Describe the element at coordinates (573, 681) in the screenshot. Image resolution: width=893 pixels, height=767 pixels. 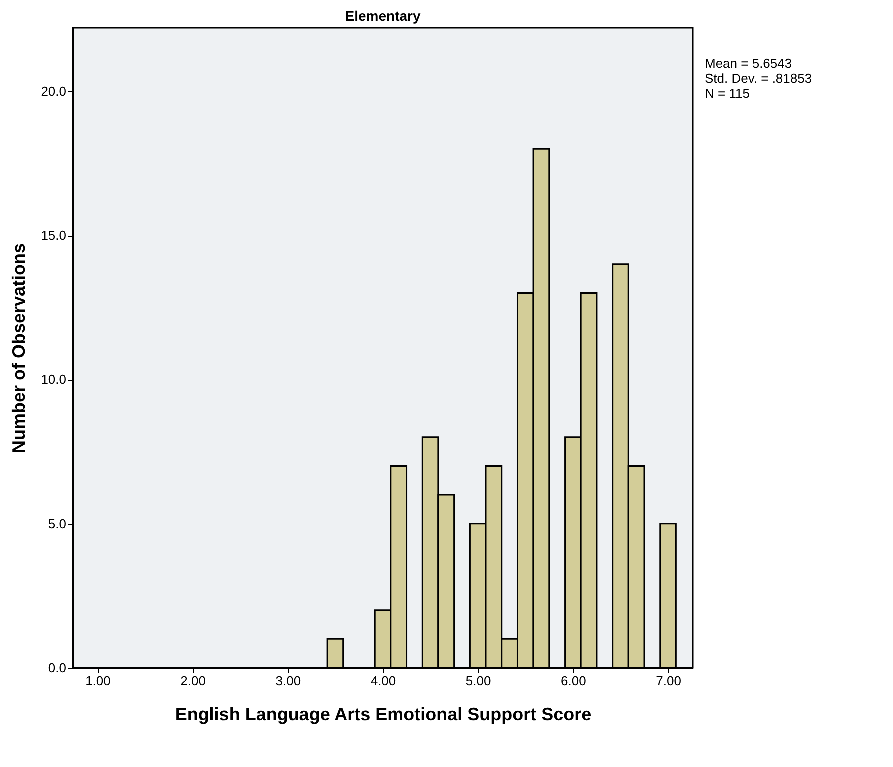
I see `x-tick-label: 6.00` at that location.